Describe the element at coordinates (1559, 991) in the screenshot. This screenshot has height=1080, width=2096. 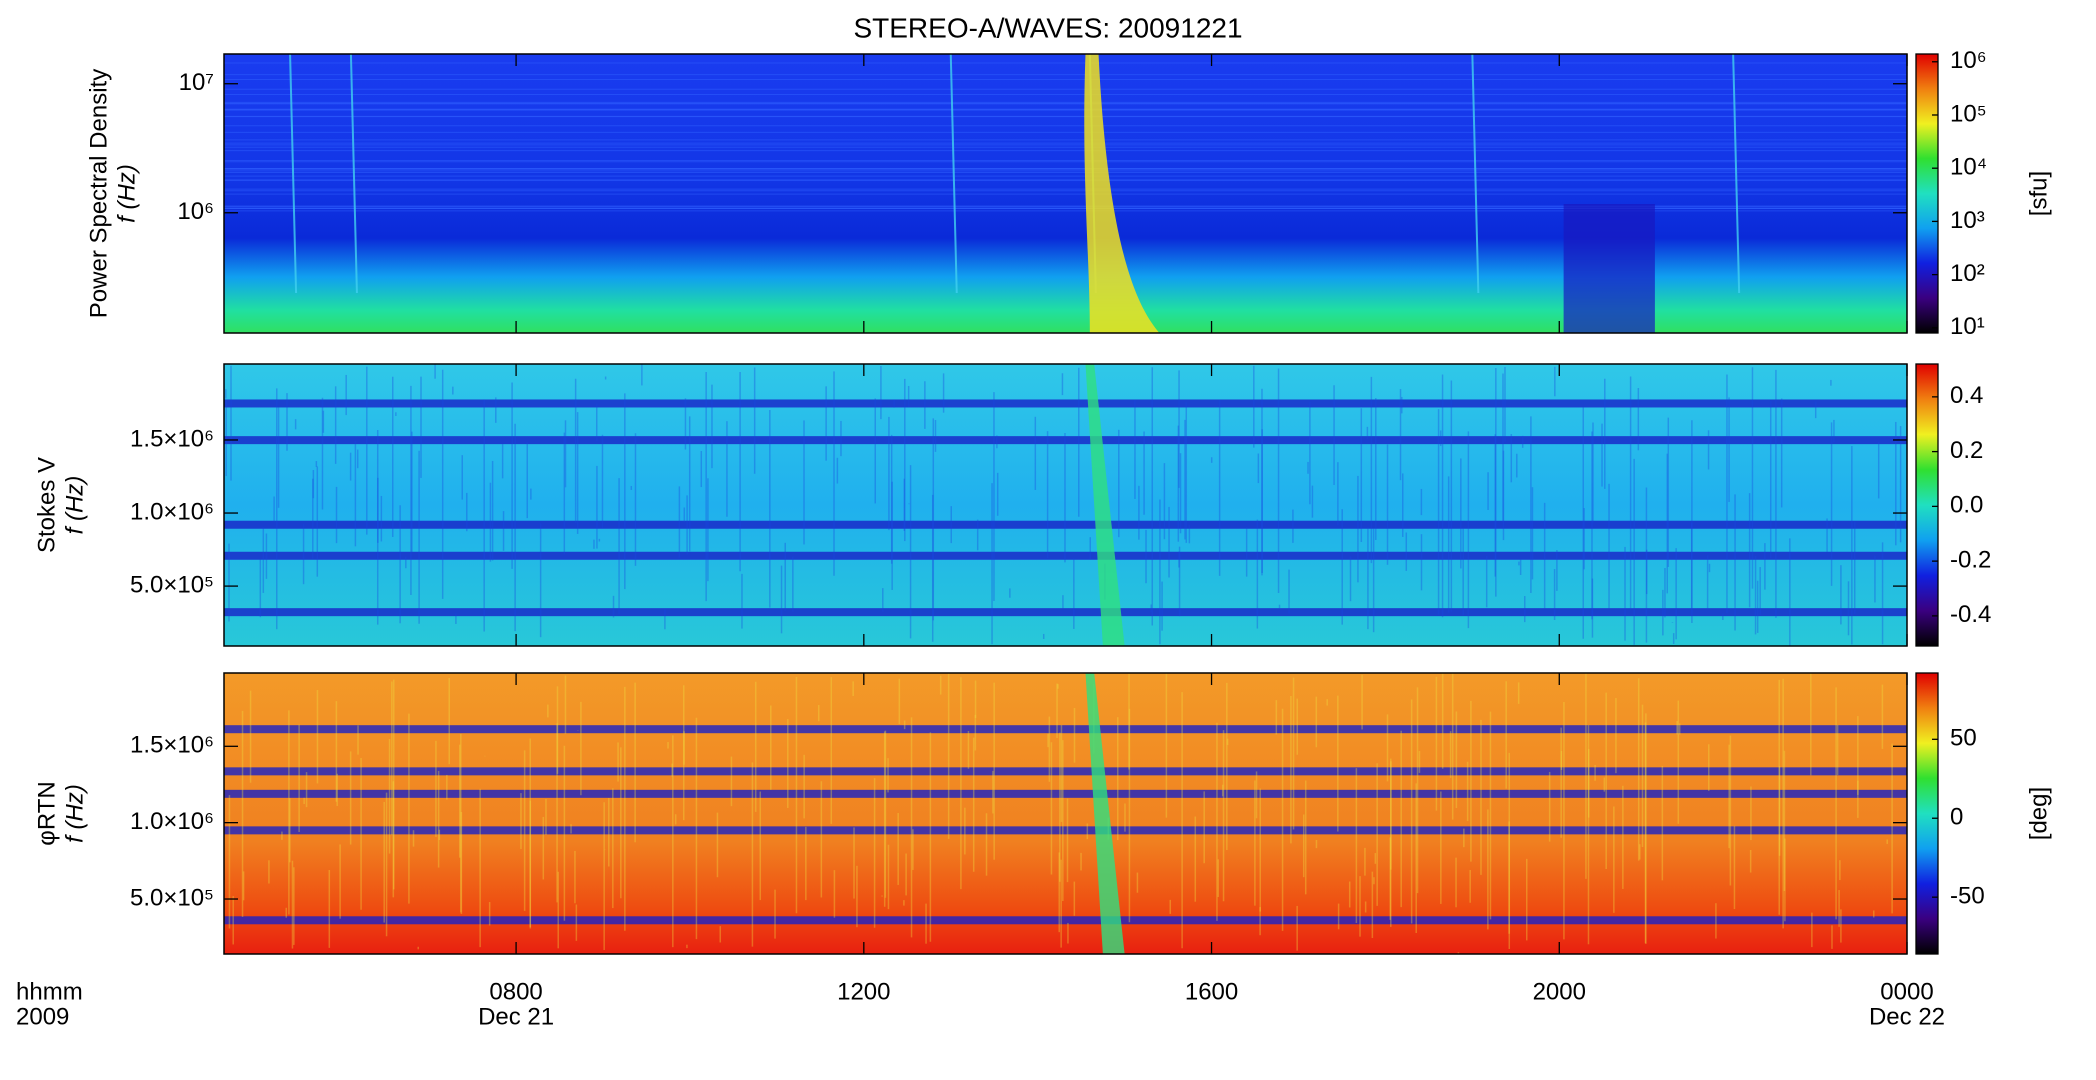
I see `x-tick-label: 2000` at that location.